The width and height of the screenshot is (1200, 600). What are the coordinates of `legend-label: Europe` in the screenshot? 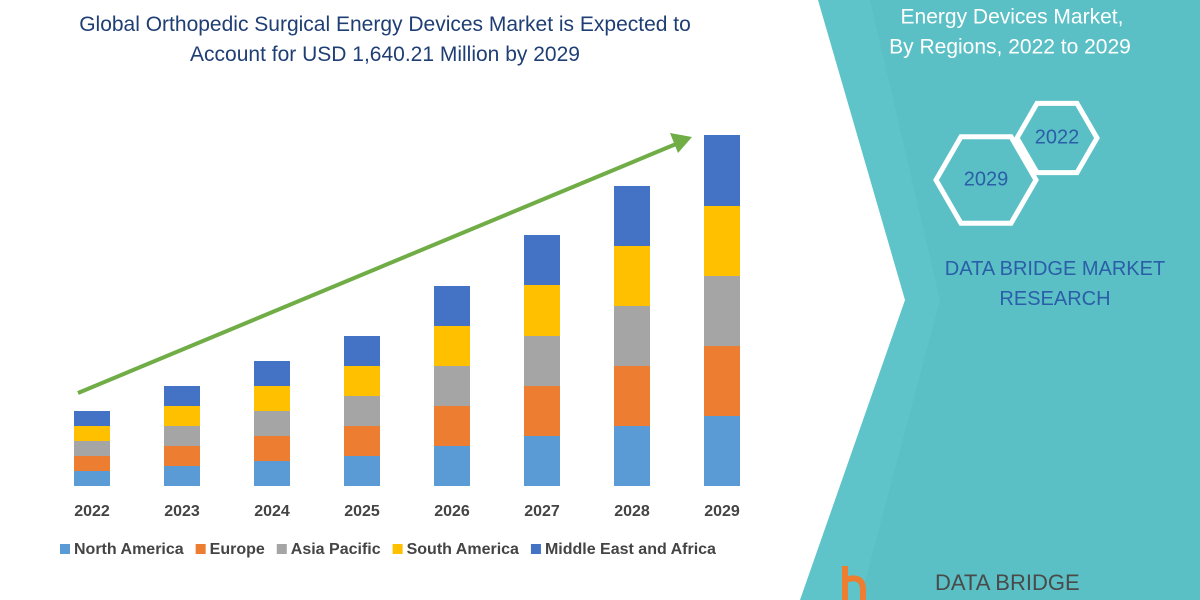 It's located at (237, 549).